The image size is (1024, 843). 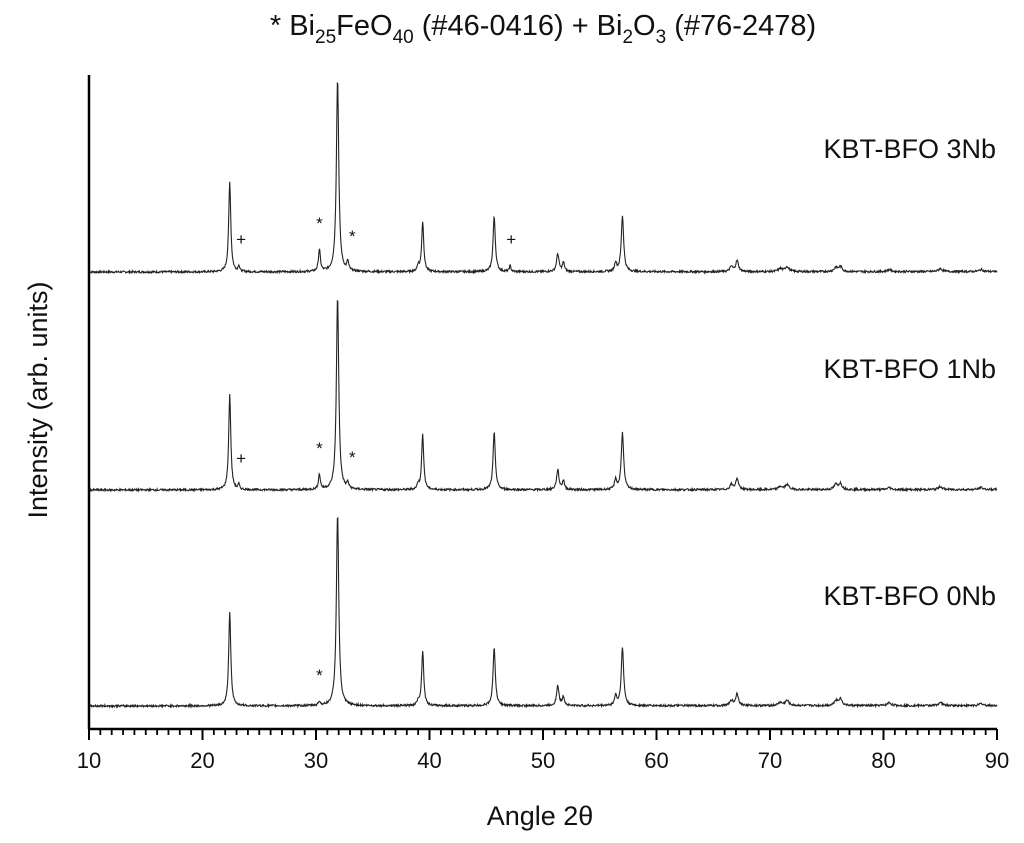 What do you see at coordinates (292, 26) in the screenshot?
I see `title-part-0: * Bi` at bounding box center [292, 26].